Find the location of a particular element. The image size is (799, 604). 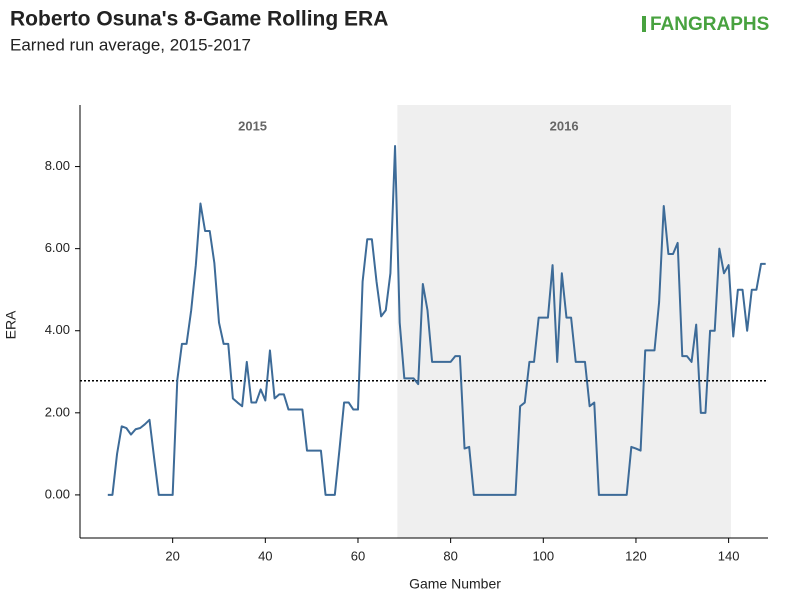

logo-icon is located at coordinates (644, 24).